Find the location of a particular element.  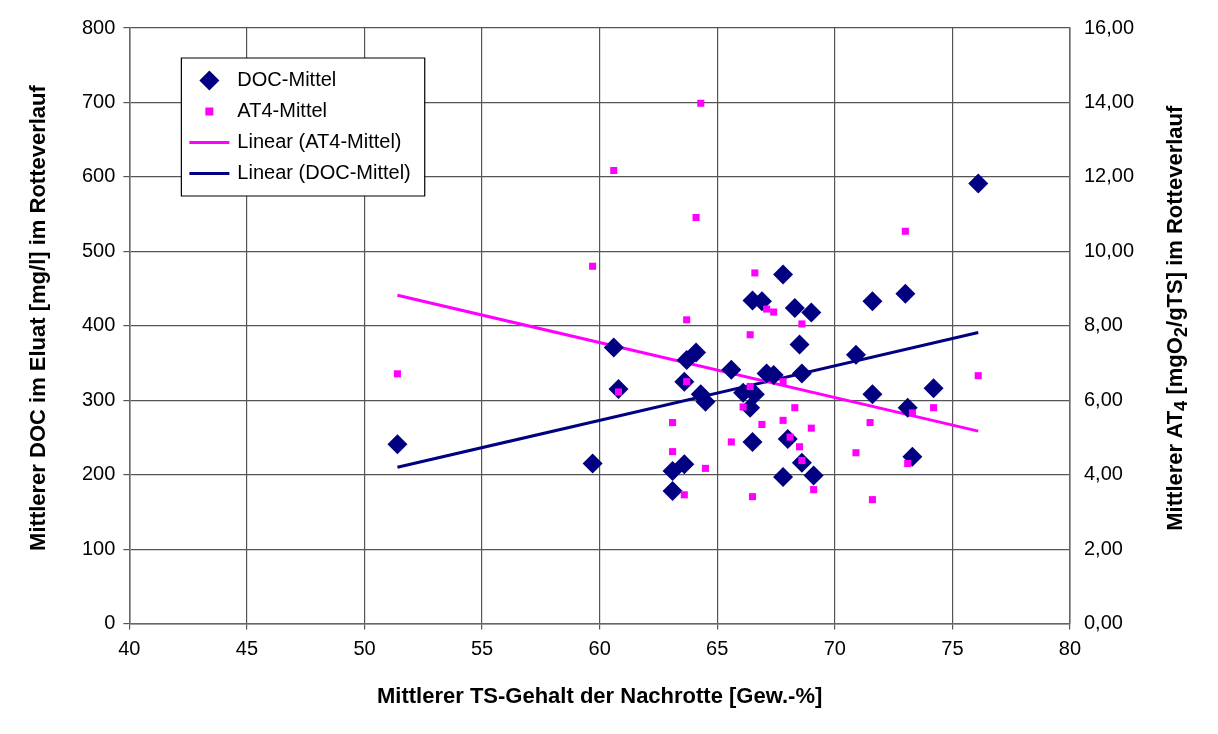

y-tick-label: 800 is located at coordinates (98, 26).